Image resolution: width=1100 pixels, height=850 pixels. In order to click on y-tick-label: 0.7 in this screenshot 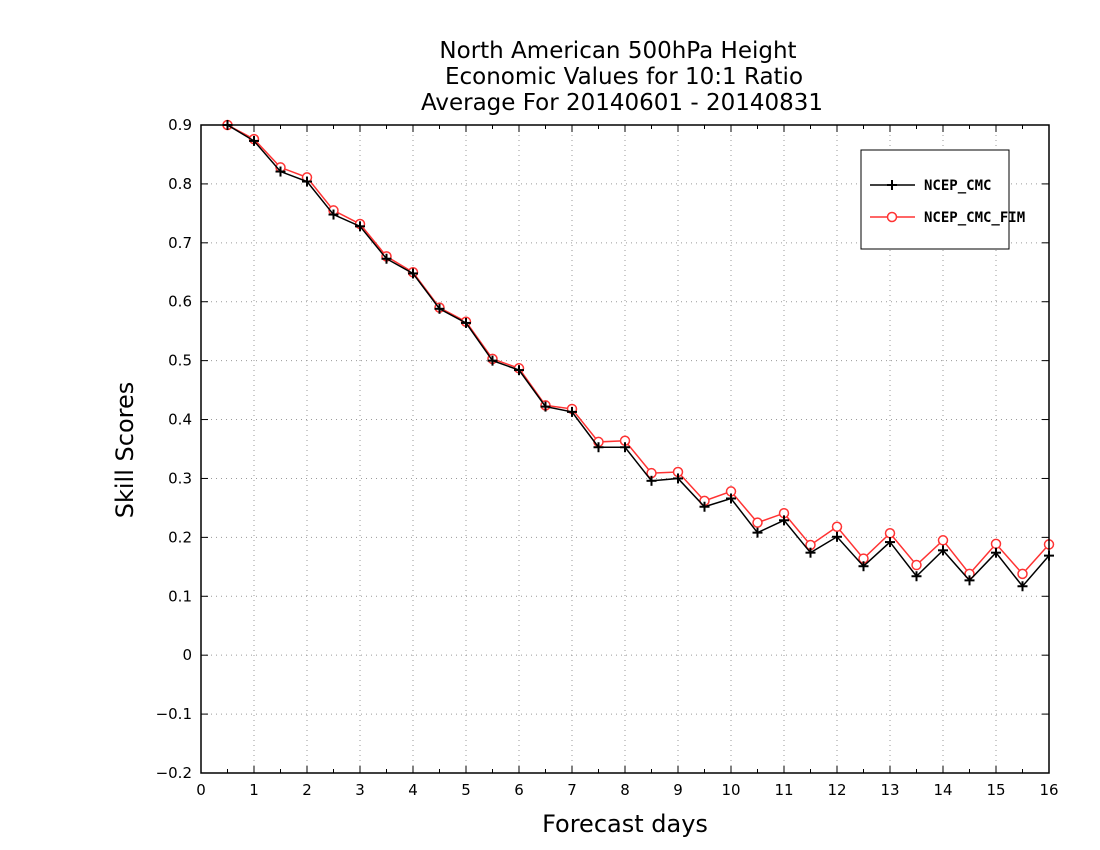, I will do `click(180, 243)`.